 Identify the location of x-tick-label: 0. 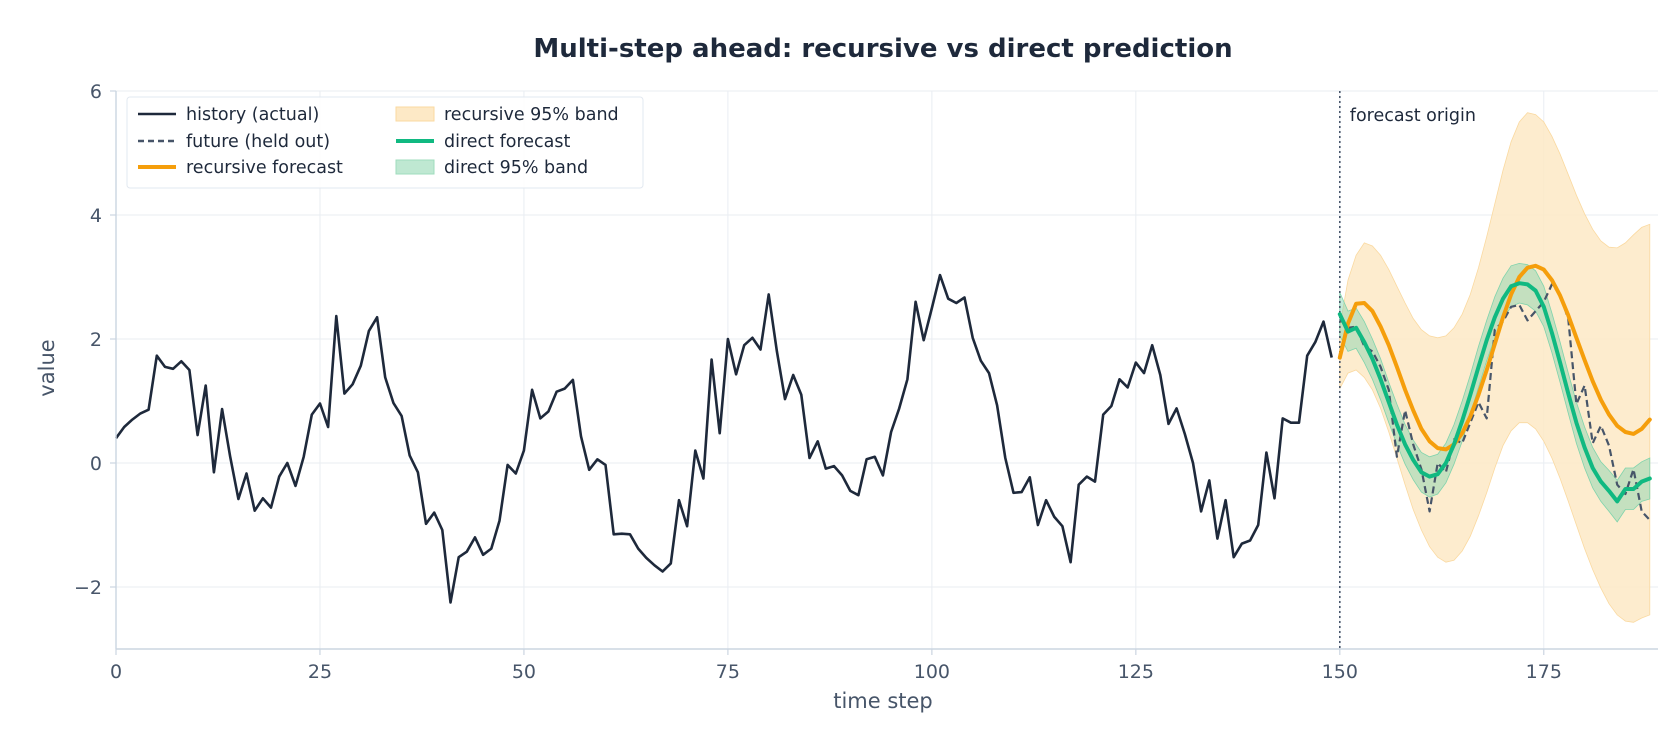
(116, 672).